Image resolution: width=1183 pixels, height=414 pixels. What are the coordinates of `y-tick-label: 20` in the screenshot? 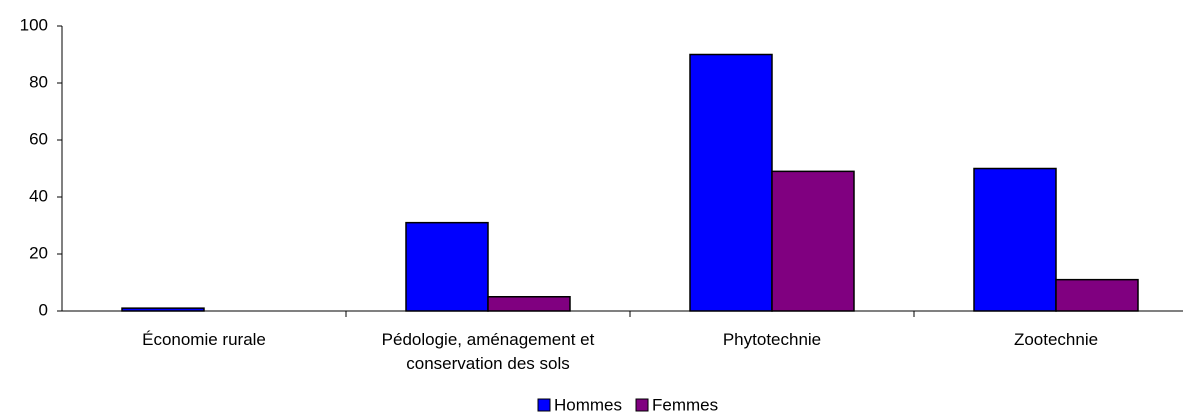 It's located at (38, 252).